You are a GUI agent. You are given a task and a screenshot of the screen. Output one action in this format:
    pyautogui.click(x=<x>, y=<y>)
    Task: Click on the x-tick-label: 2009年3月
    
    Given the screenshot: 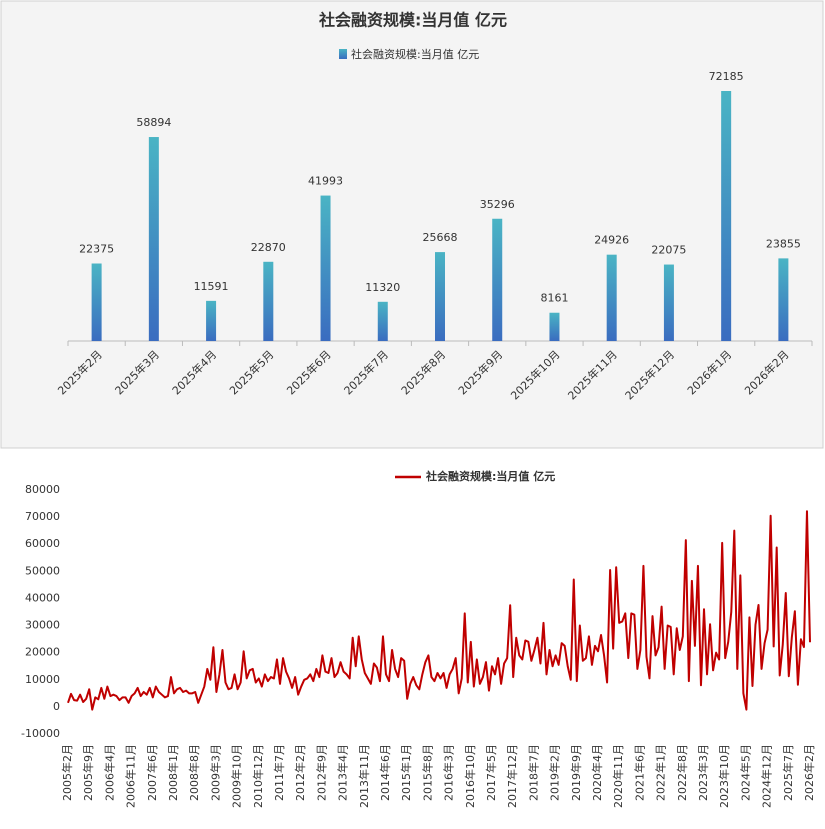 What is the action you would take?
    pyautogui.click(x=215, y=772)
    